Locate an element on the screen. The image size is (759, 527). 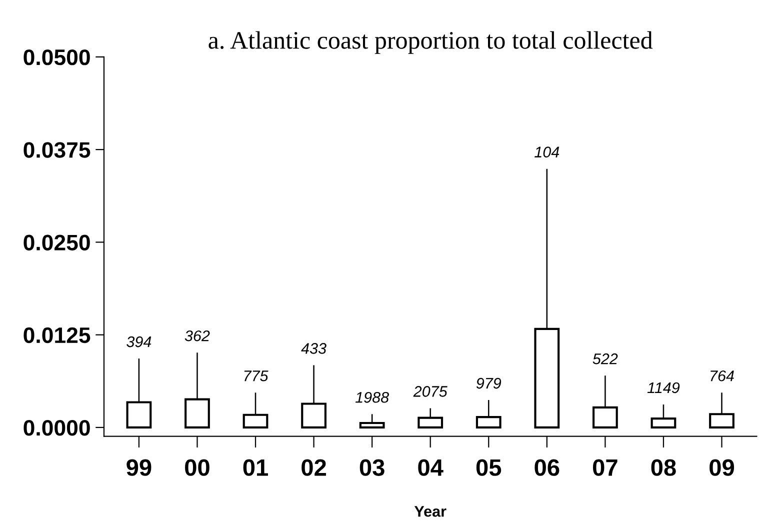
x-tick-label: 01 is located at coordinates (255, 467).